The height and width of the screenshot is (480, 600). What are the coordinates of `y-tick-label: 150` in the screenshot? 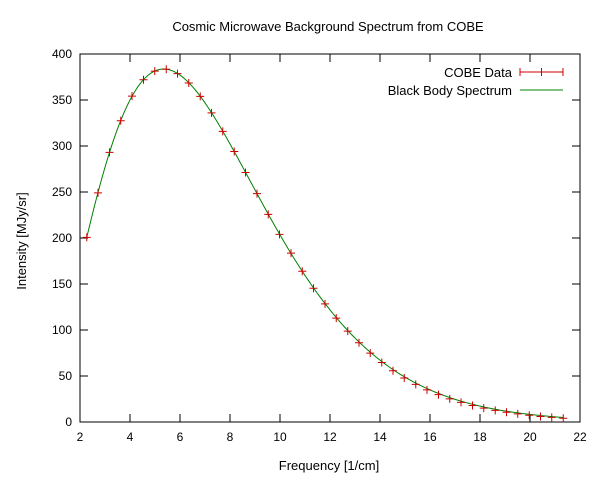 It's located at (62, 284).